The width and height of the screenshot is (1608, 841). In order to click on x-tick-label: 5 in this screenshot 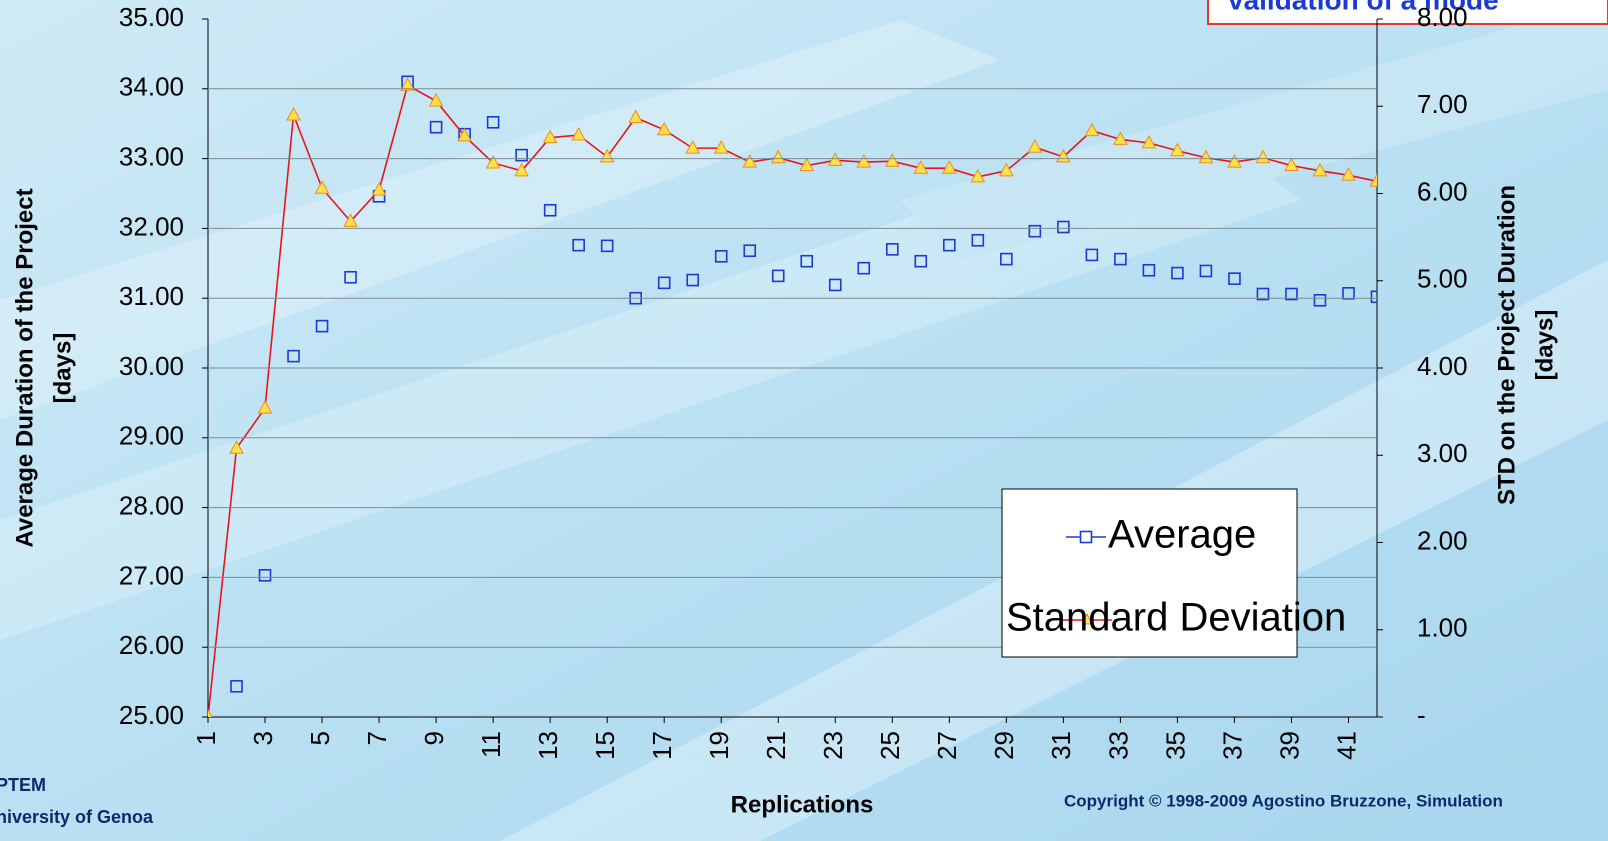, I will do `click(320, 738)`.